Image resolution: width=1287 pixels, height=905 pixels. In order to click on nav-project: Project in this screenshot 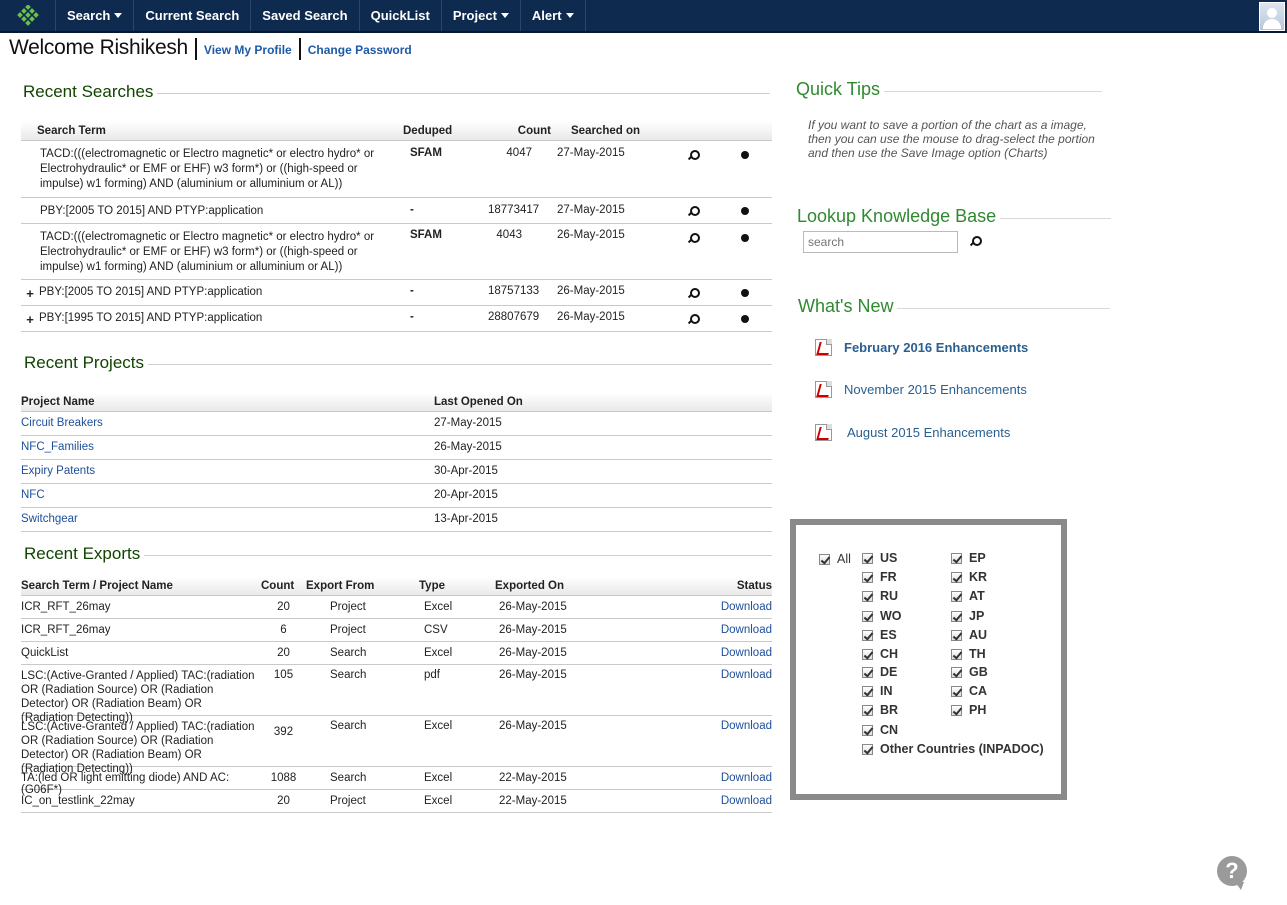, I will do `click(481, 15)`.